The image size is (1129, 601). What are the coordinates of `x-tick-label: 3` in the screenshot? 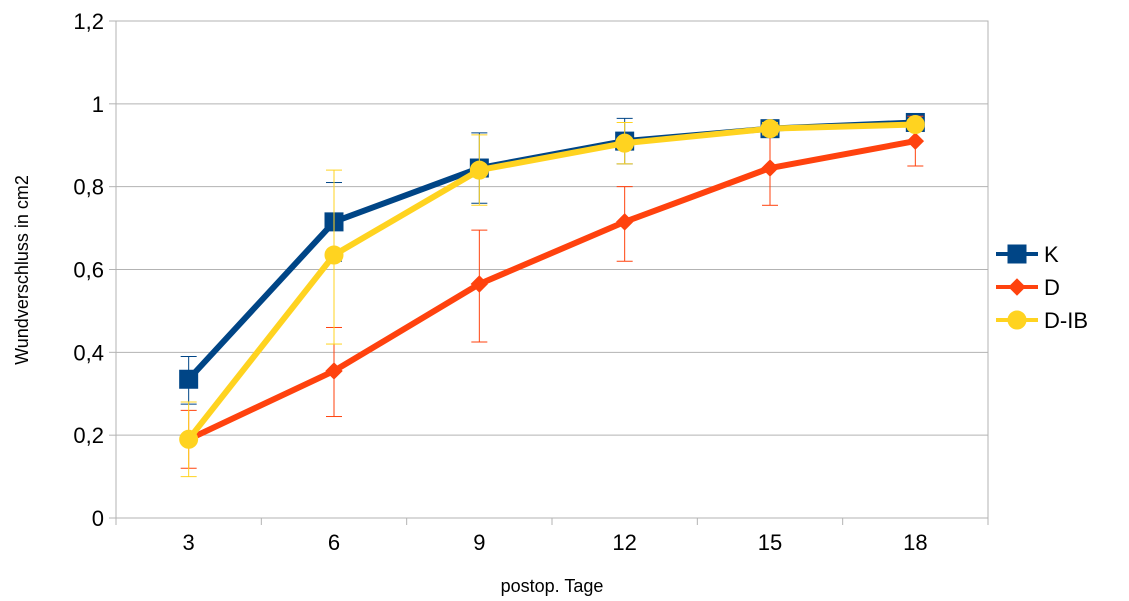 It's located at (189, 542).